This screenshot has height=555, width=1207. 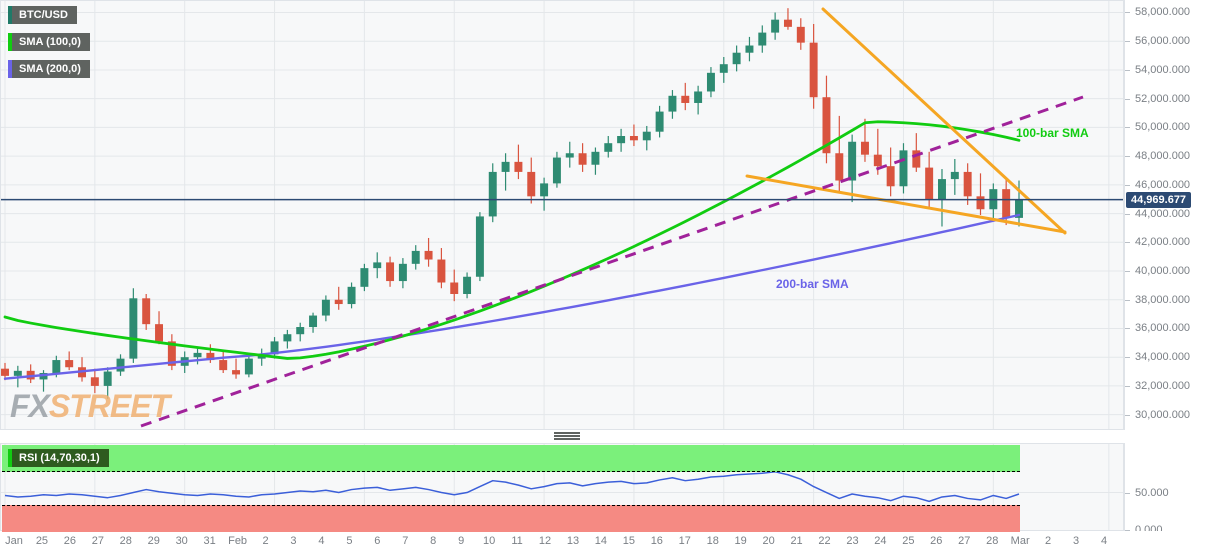 What do you see at coordinates (1163, 156) in the screenshot?
I see `price-axis-label: 48,000.000` at bounding box center [1163, 156].